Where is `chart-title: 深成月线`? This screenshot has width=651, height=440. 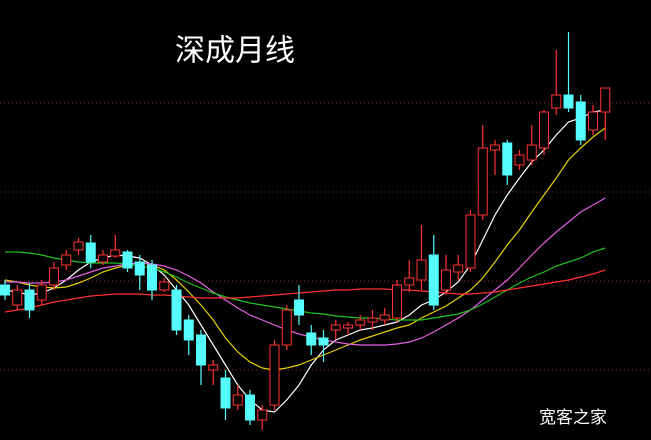
chart-title: 深成月线 is located at coordinates (235, 51).